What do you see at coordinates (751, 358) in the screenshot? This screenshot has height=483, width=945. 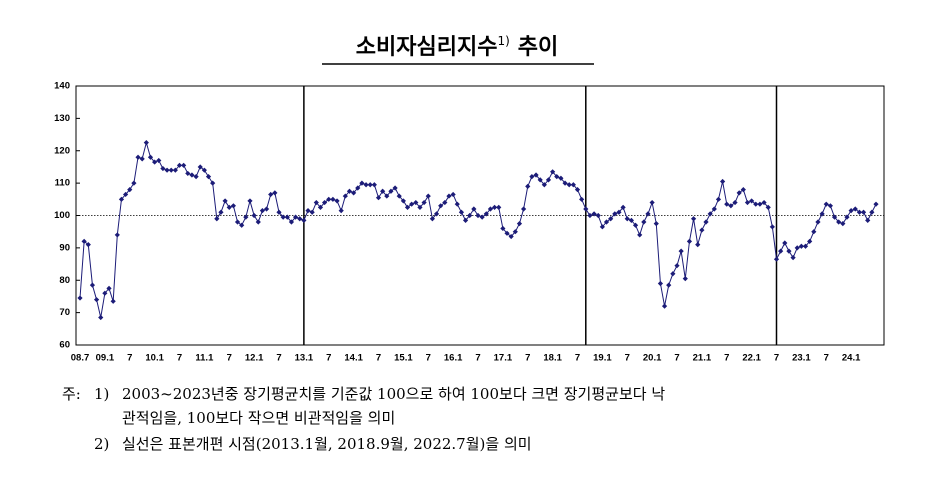 I see `x-tick-label: 22.1` at bounding box center [751, 358].